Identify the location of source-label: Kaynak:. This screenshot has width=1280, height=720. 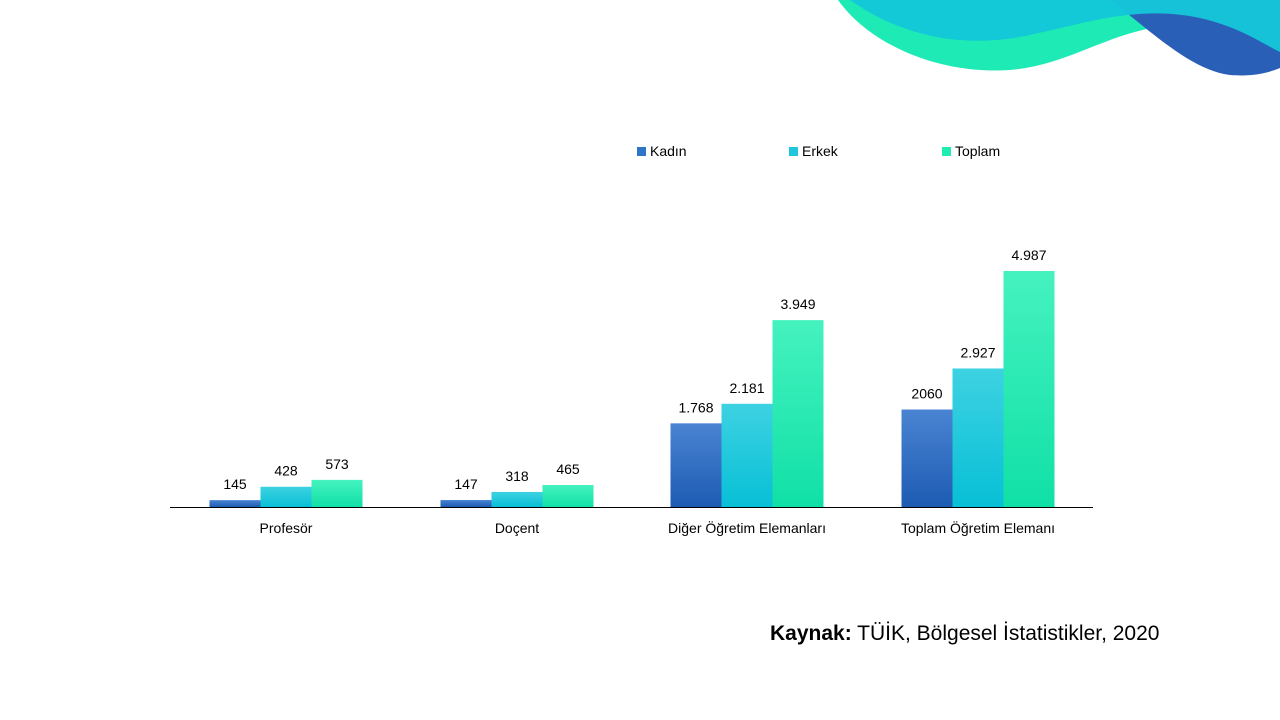
(811, 633).